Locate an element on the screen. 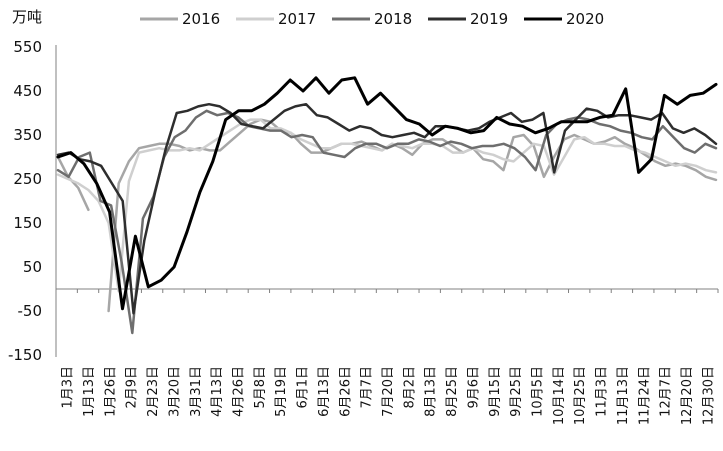  x-tick-label: 12月20日 is located at coordinates (687, 395).